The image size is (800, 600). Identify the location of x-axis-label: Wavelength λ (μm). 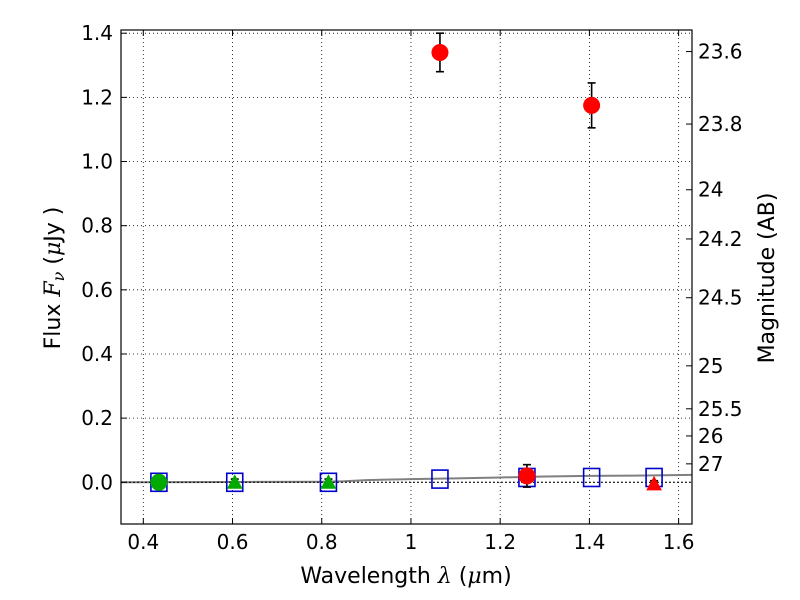
(405, 576).